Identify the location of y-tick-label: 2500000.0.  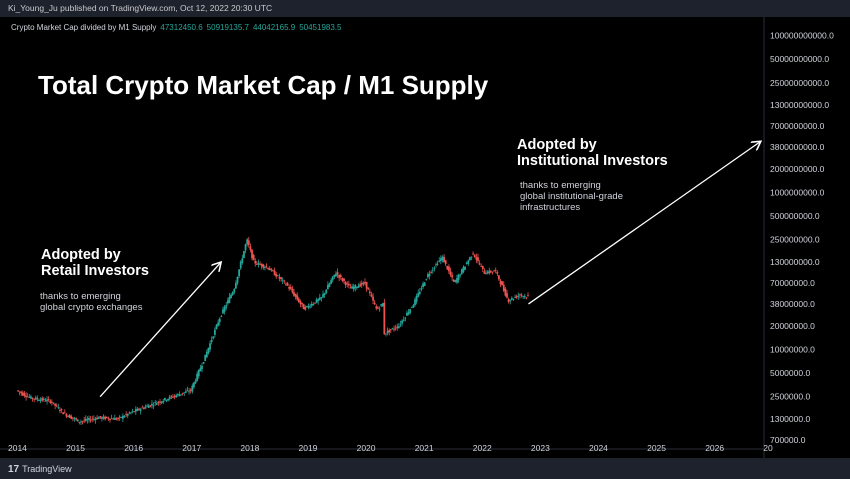
(790, 397).